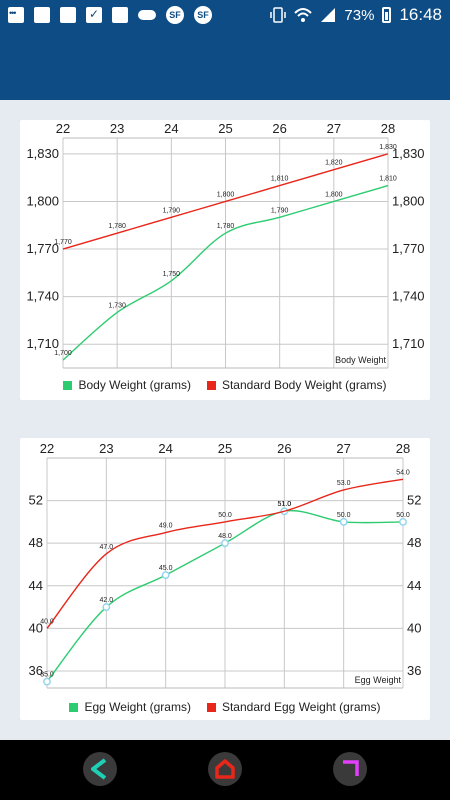 This screenshot has height=800, width=450. I want to click on y-tick-label-right: 36, so click(414, 670).